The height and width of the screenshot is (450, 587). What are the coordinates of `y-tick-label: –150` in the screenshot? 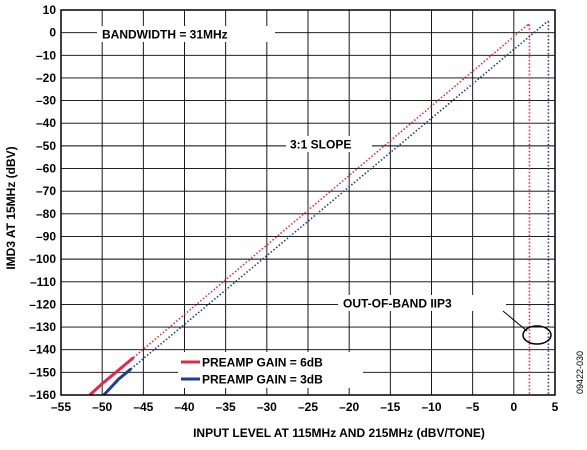 It's located at (42, 372).